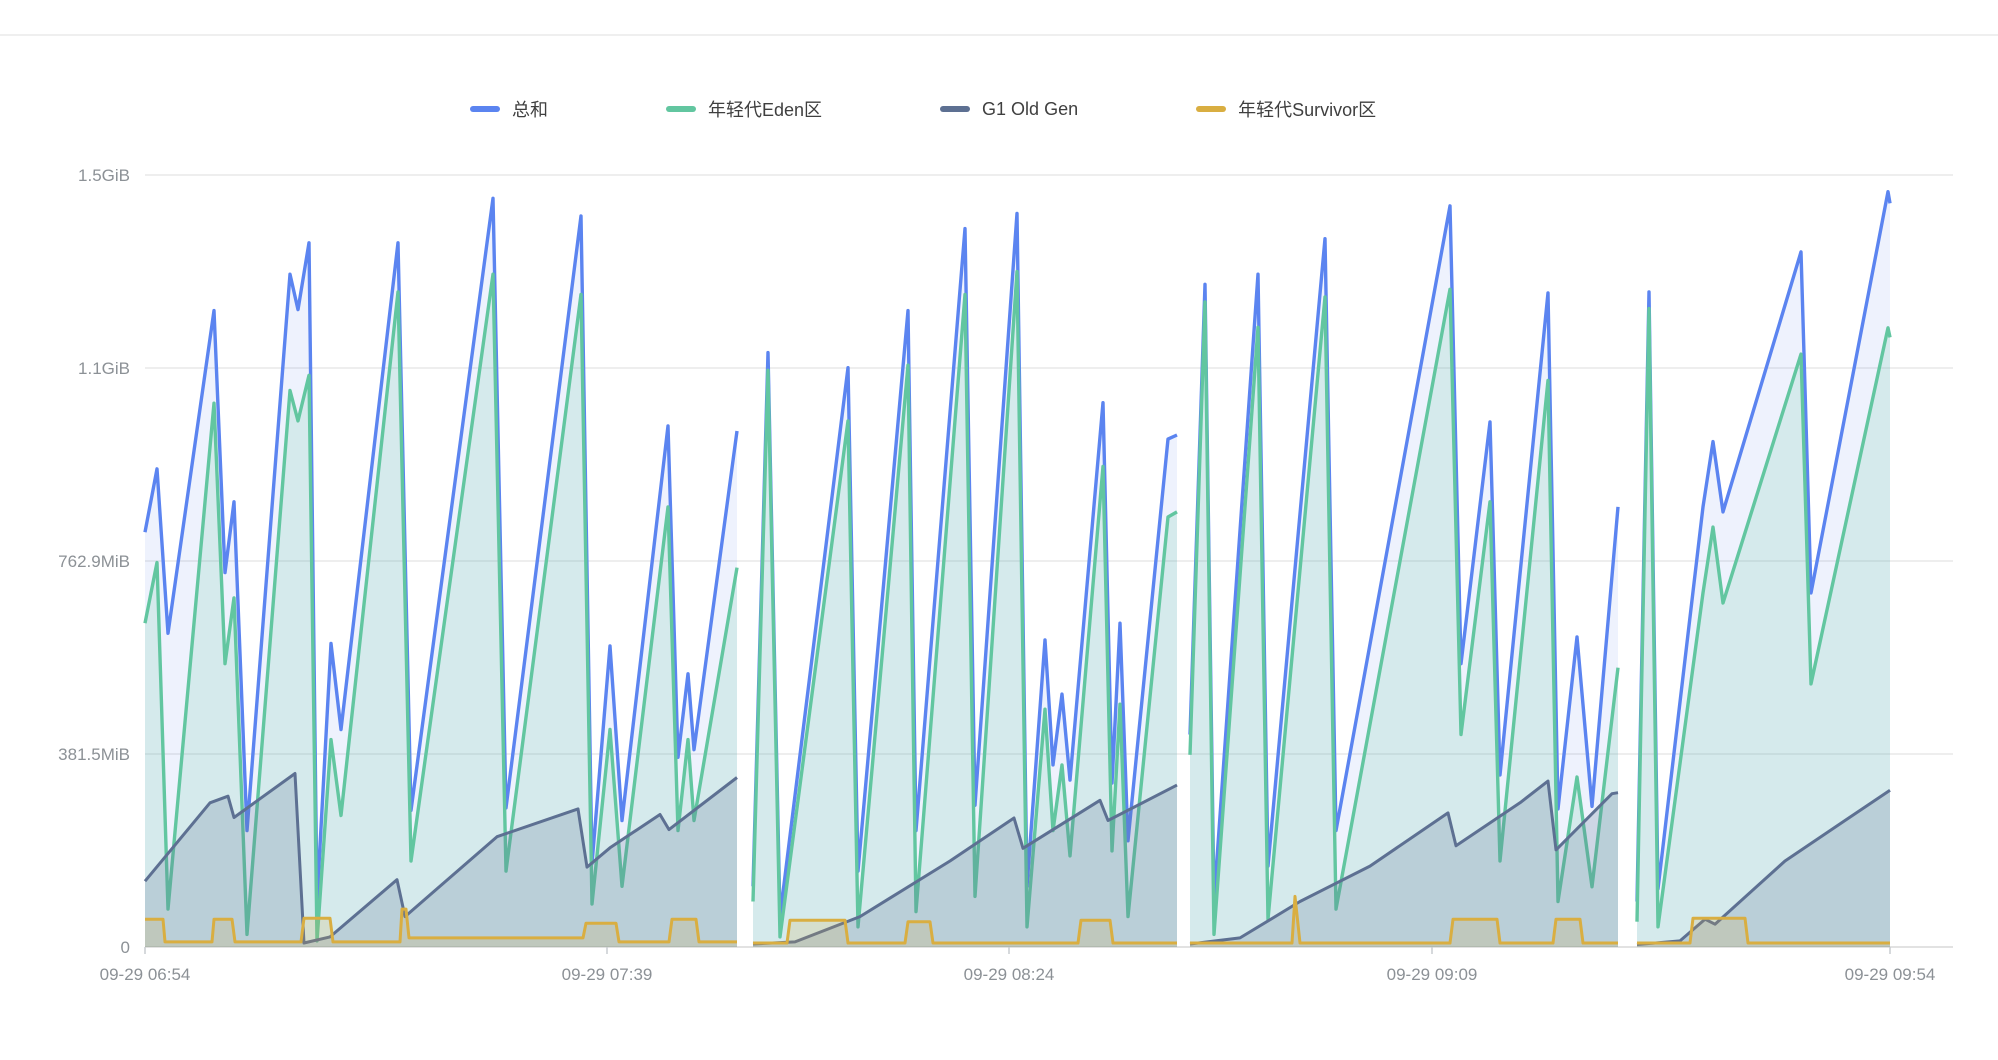 This screenshot has width=1998, height=1060. I want to click on legend-label: G1 Old Gen, so click(1030, 108).